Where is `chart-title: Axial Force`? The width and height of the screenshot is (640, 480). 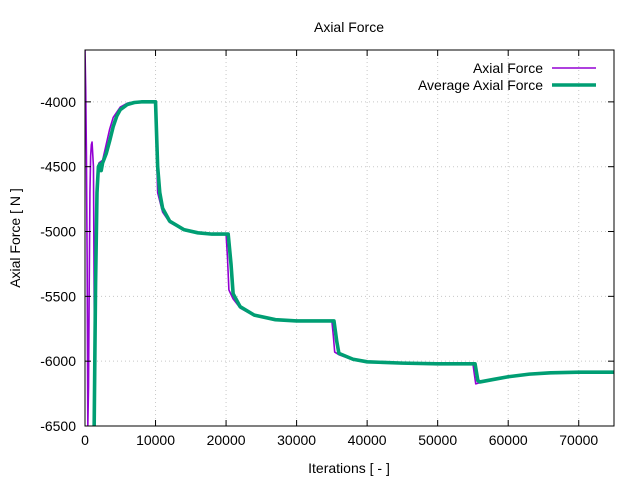
chart-title: Axial Force is located at coordinates (349, 27).